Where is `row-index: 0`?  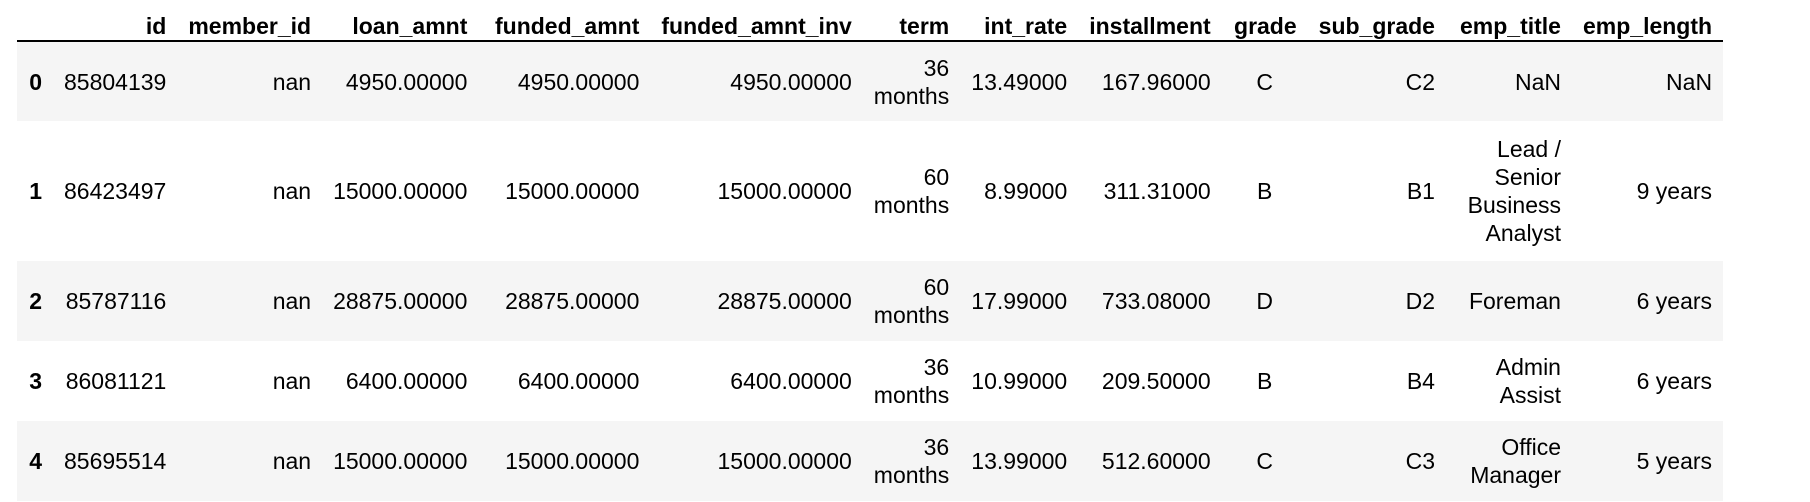
row-index: 0 is located at coordinates (35, 81).